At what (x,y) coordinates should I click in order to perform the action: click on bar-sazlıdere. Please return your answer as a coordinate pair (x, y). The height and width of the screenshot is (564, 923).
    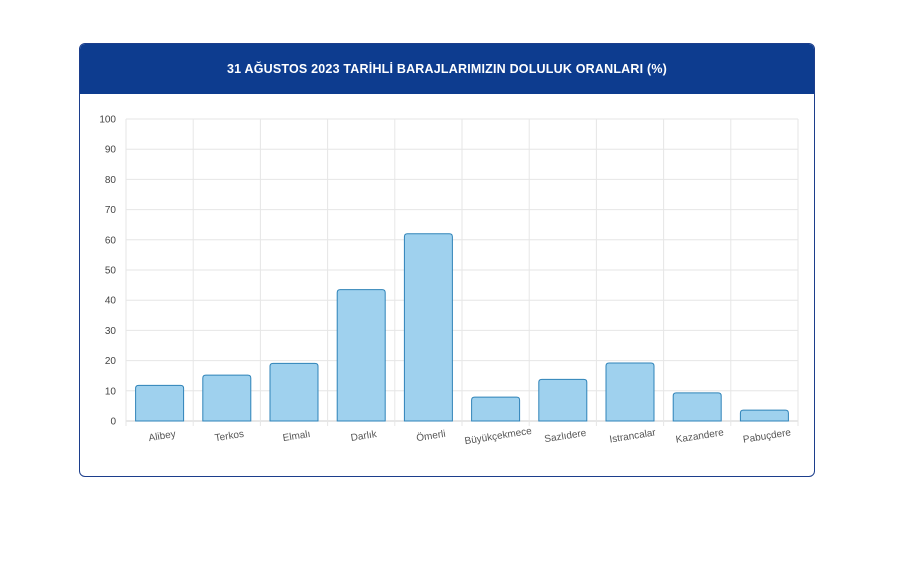
    Looking at the image, I should click on (563, 400).